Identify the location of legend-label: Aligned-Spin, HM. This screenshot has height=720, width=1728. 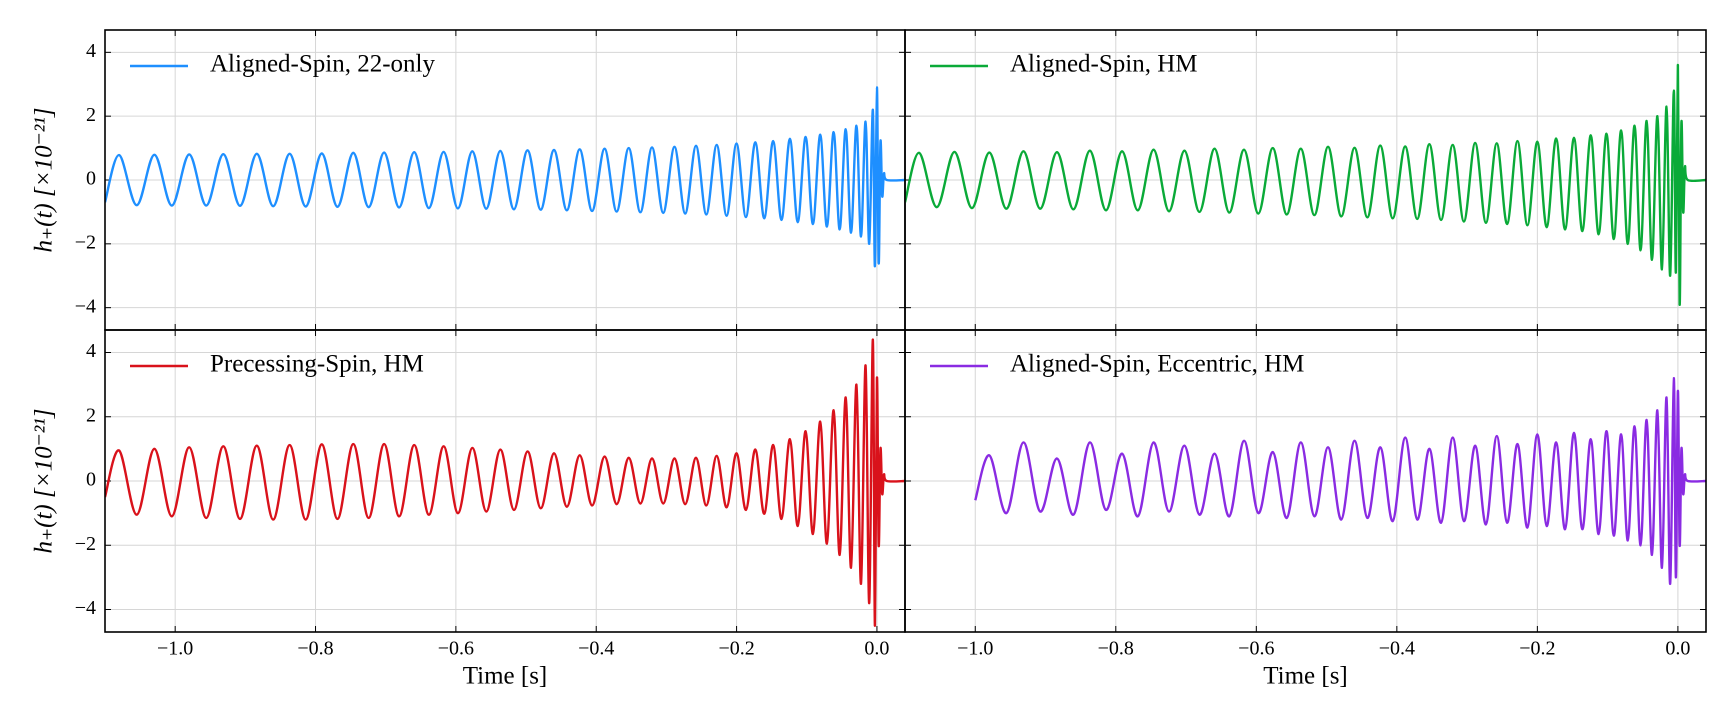
(1104, 64).